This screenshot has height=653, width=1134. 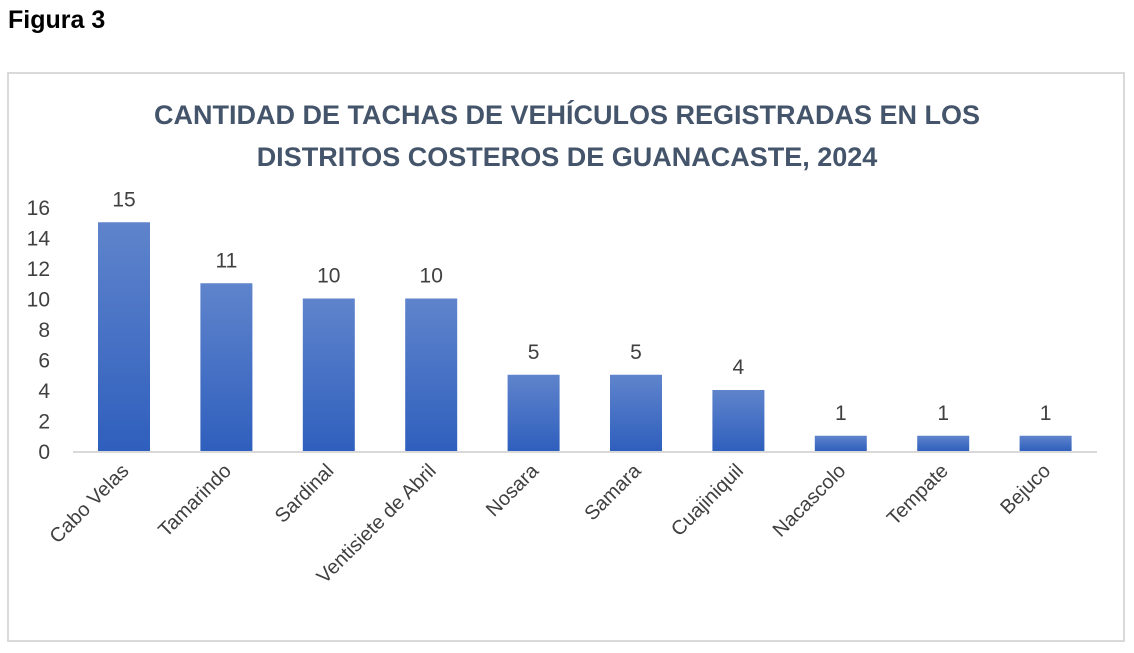 I want to click on y-tick-label: 14, so click(x=39, y=239).